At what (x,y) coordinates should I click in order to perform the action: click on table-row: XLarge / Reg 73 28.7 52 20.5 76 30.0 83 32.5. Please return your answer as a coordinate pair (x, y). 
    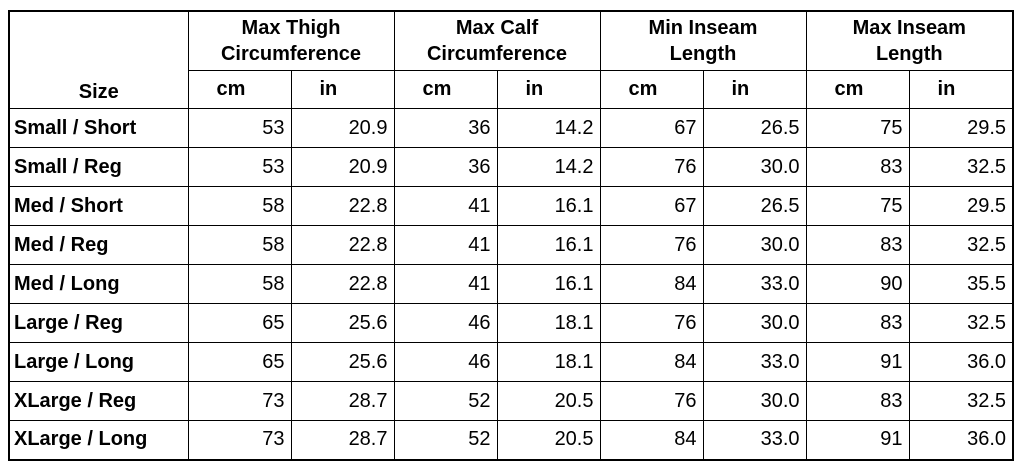
    Looking at the image, I should click on (511, 401).